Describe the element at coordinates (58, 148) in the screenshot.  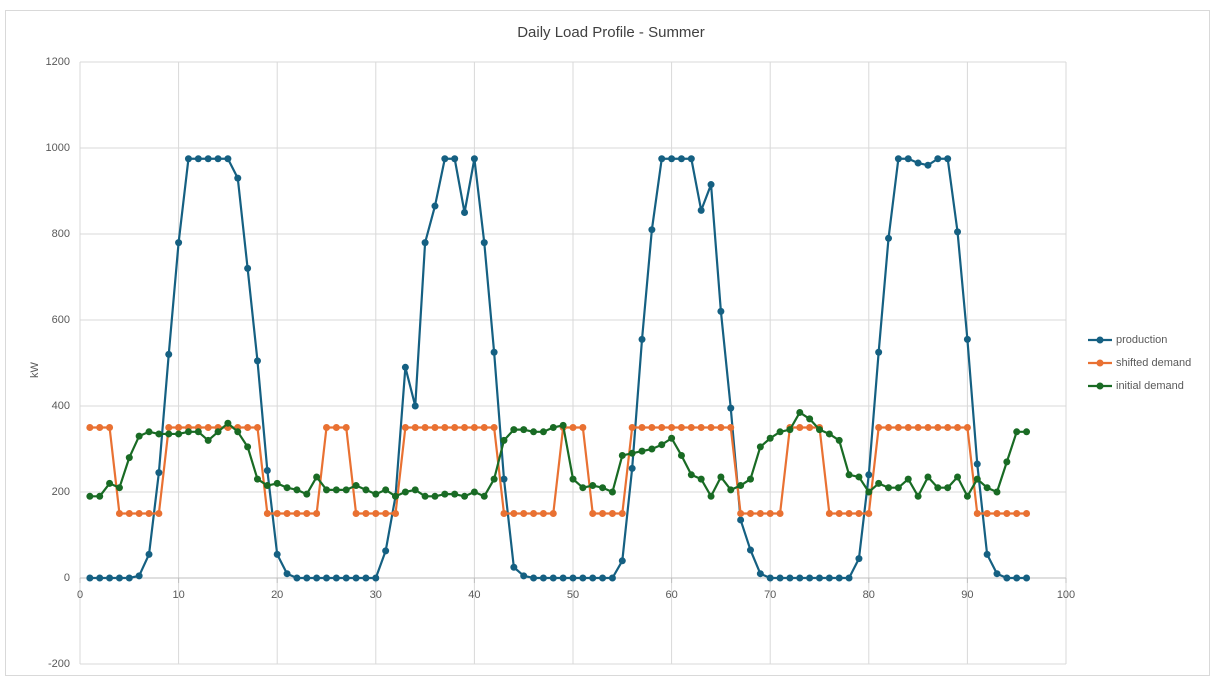
I see `y-tick-label: 1000` at that location.